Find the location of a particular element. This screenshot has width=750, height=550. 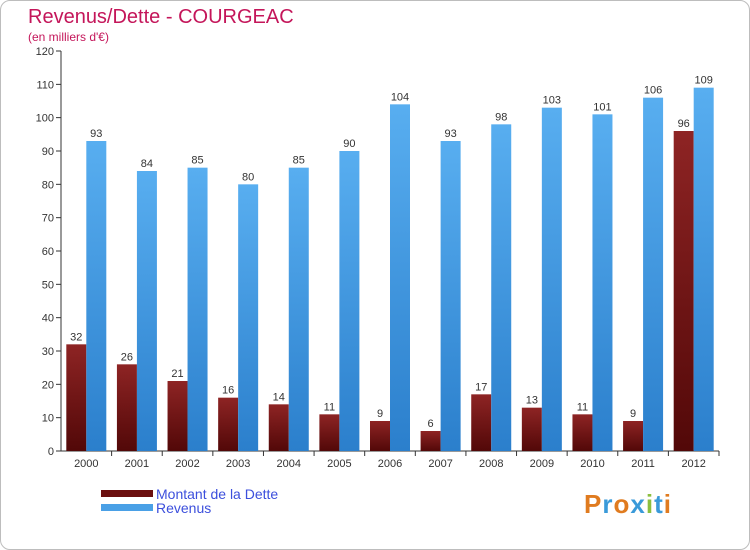

x-tick-label: 2004 is located at coordinates (289, 464).